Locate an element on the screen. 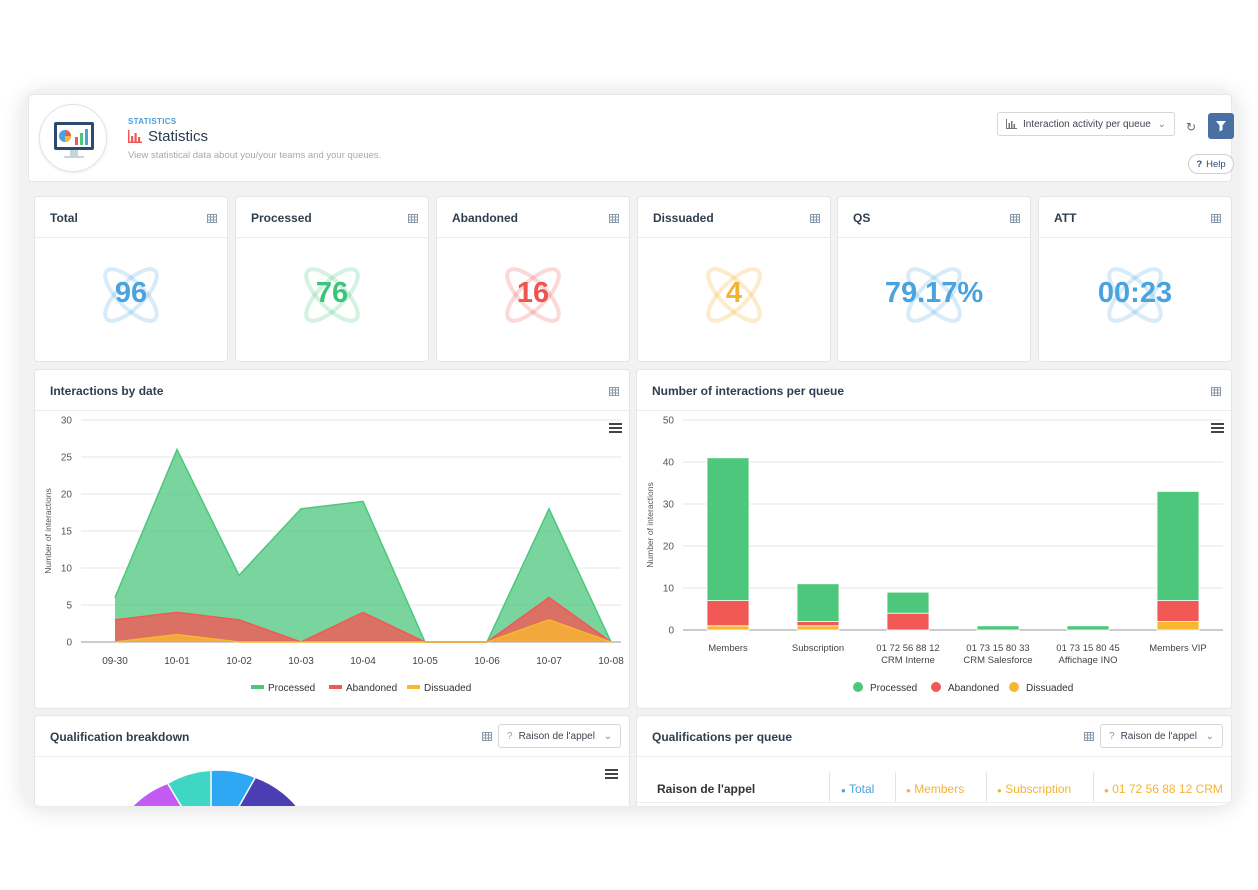 The image size is (1258, 890). monitor-chart-logo is located at coordinates (73, 138).